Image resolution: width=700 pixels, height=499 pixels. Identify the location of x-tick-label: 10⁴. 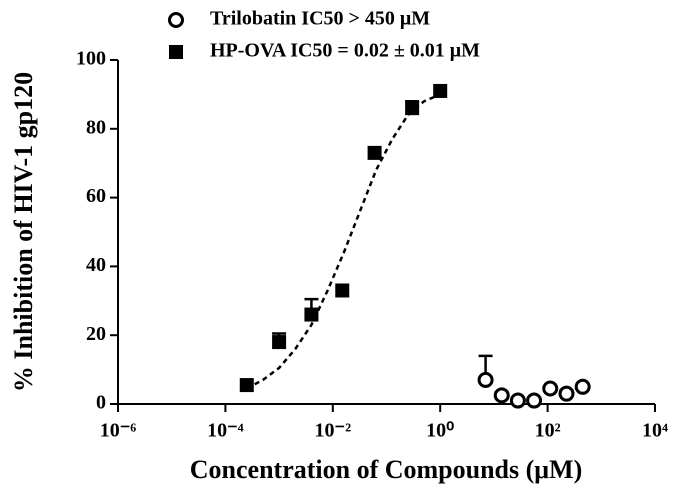
(655, 431).